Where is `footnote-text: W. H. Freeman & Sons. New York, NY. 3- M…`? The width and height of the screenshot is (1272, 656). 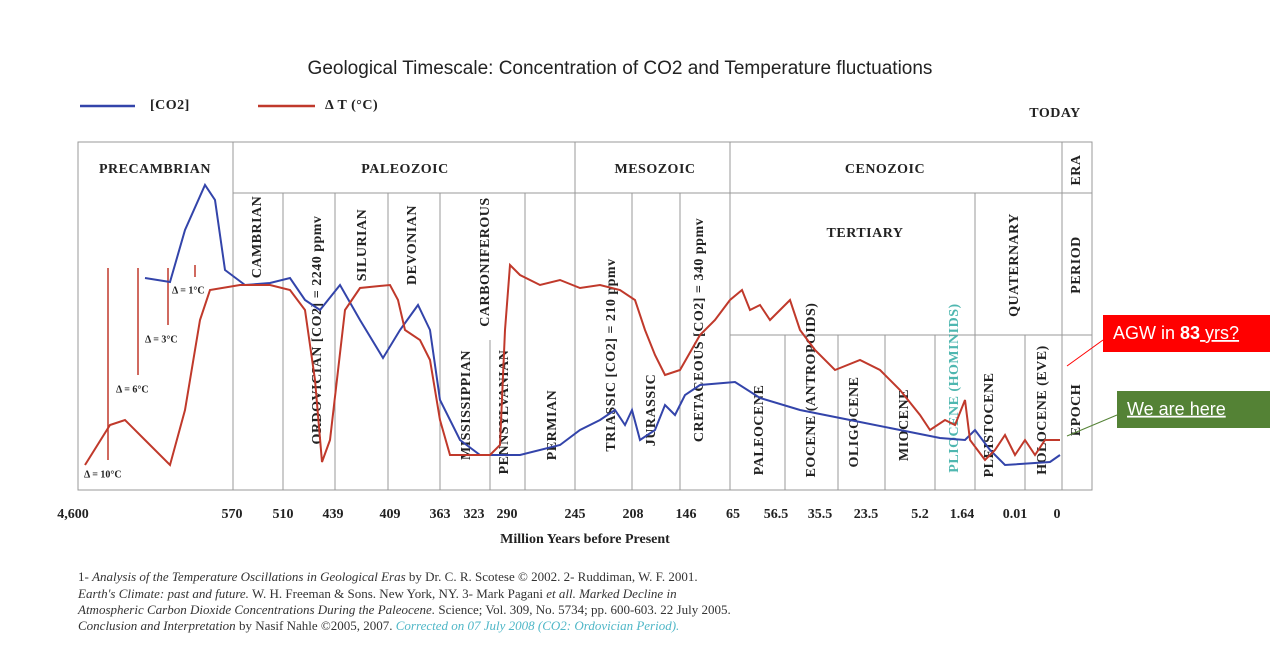
footnote-text: W. H. Freeman & Sons. New York, NY. 3- M… is located at coordinates (397, 593).